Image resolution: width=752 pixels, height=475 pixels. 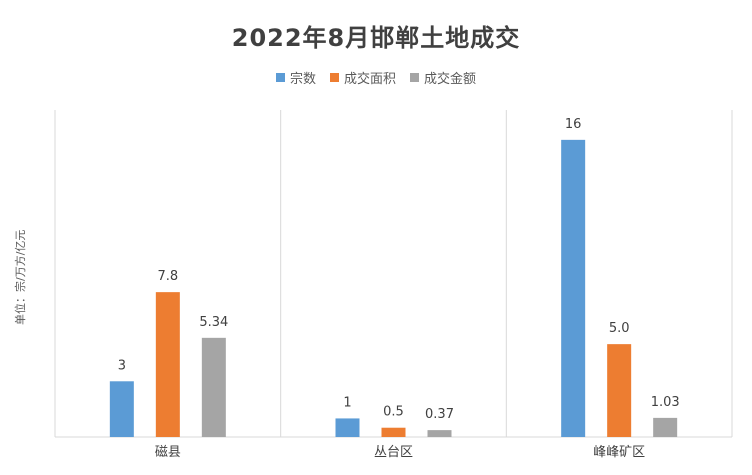 I want to click on legend: 宗数 成交面积 成交金额, so click(x=376, y=77).